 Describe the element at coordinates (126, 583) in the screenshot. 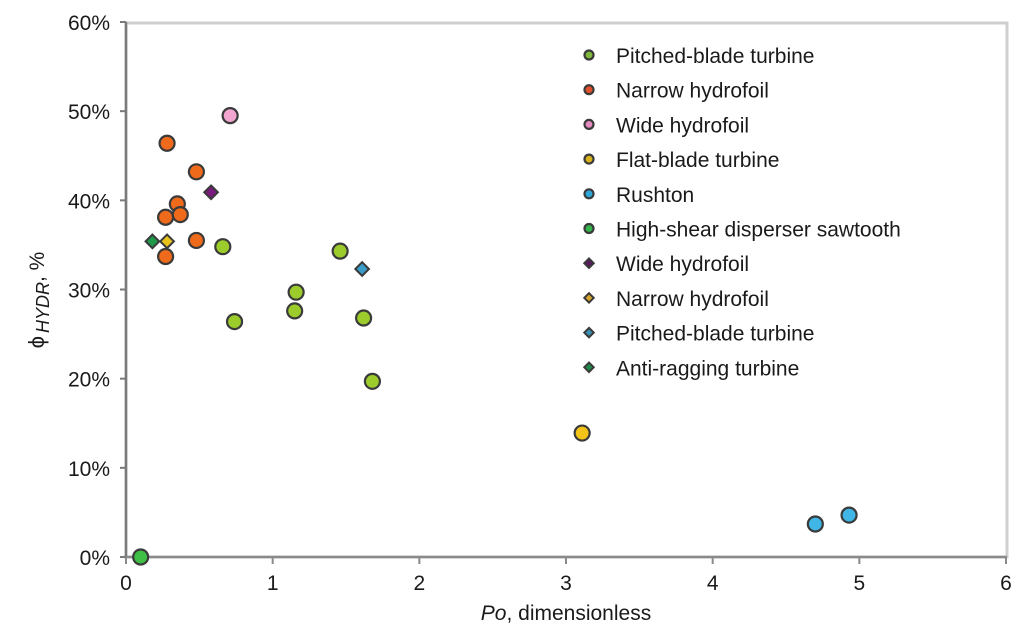

I see `x-tick-label: 0` at that location.